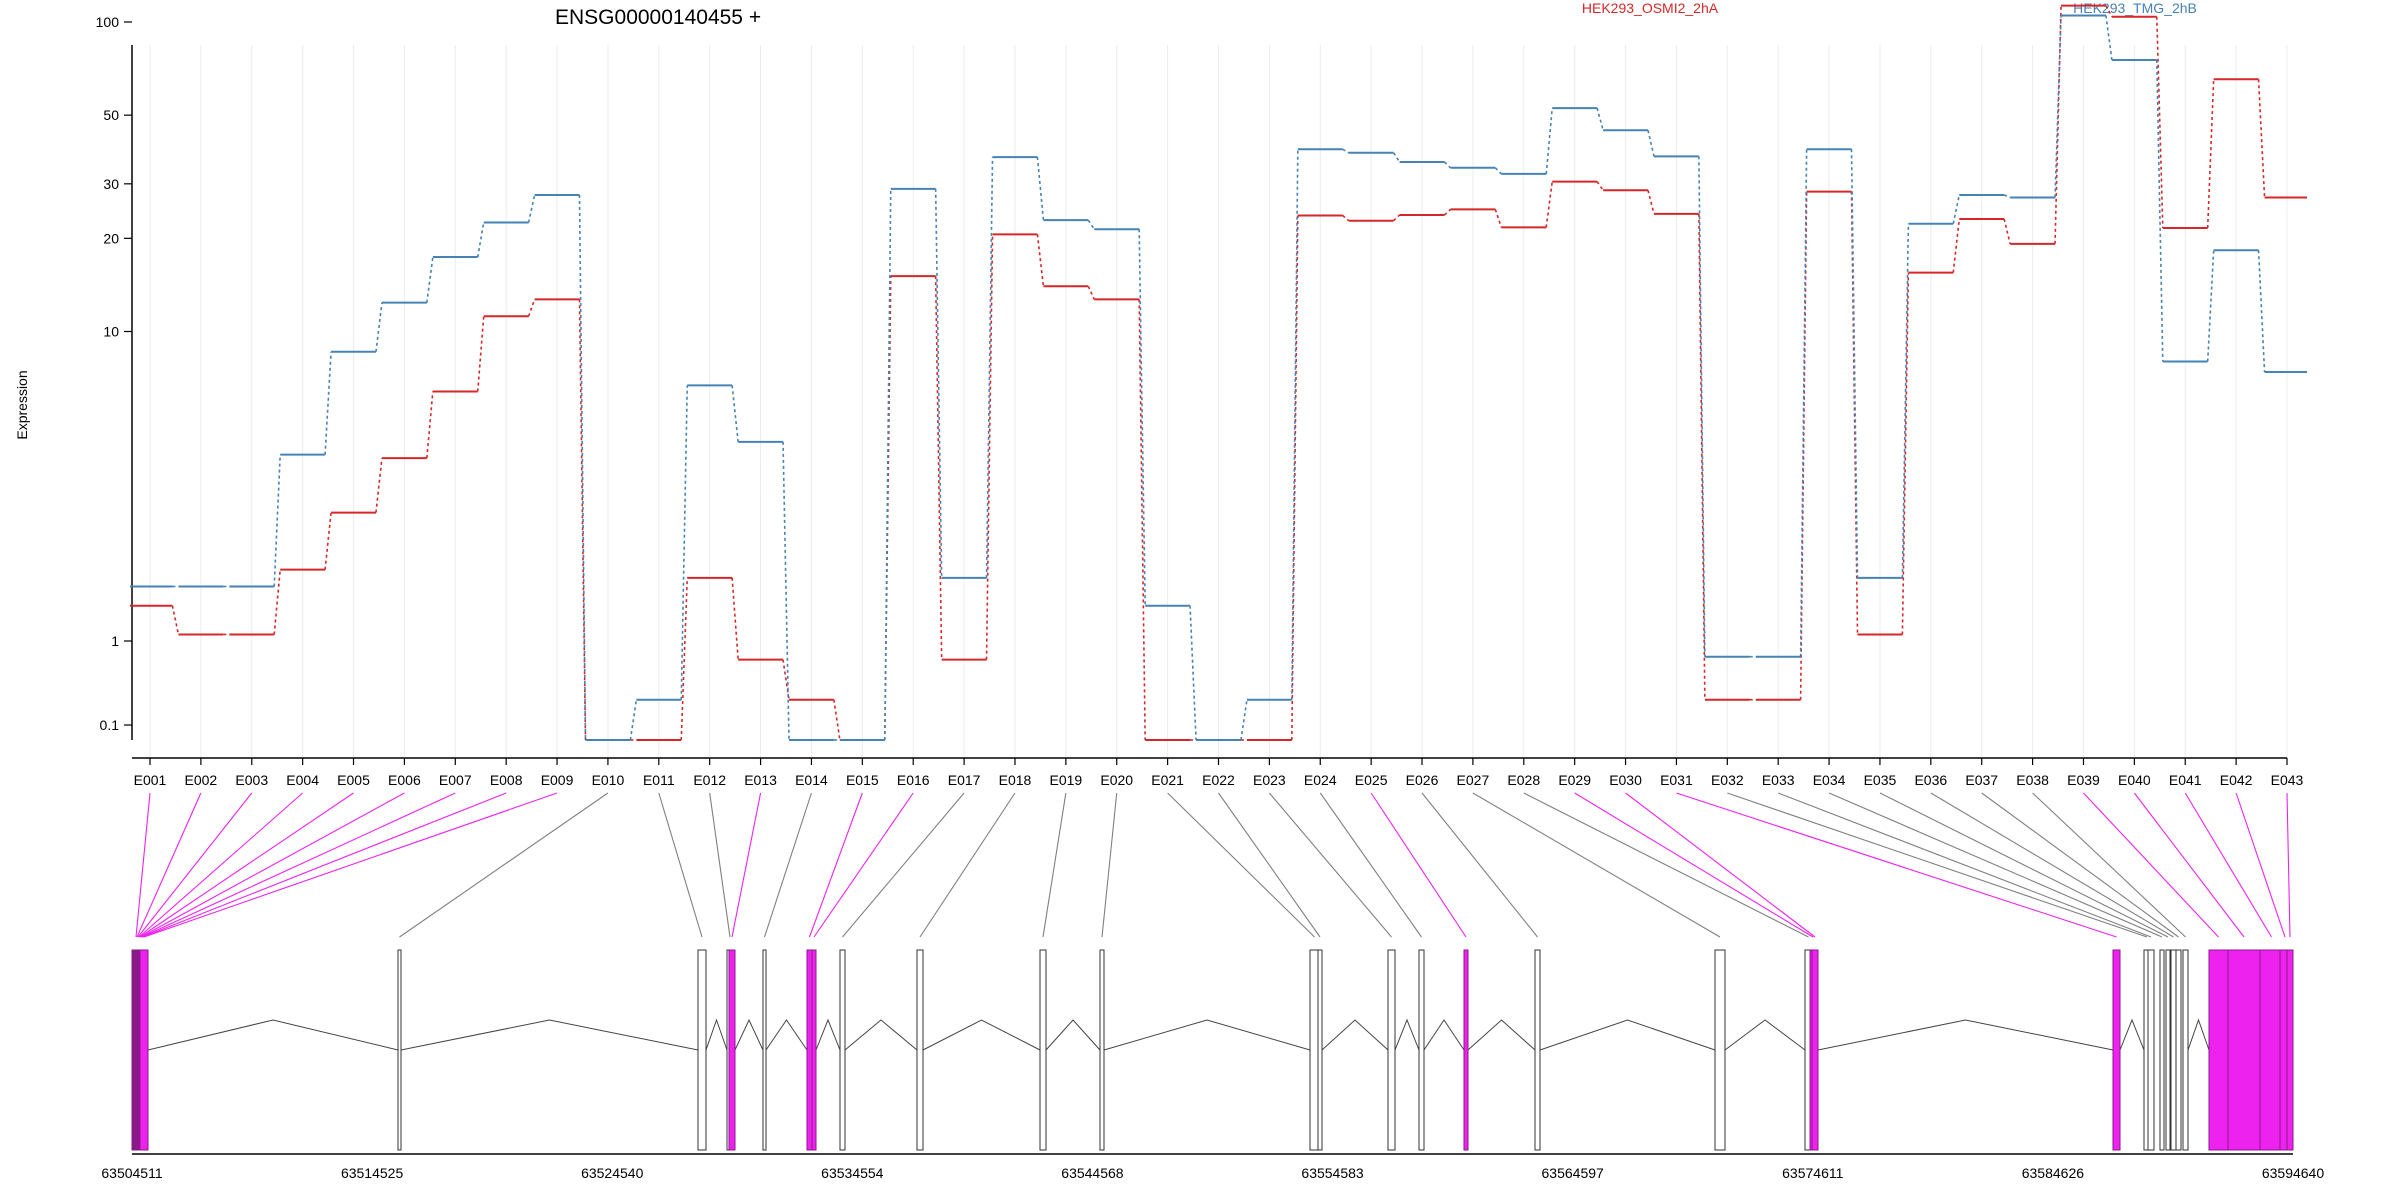 The width and height of the screenshot is (2400, 1200). Describe the element at coordinates (1676, 780) in the screenshot. I see `x-tick-label: E031` at that location.